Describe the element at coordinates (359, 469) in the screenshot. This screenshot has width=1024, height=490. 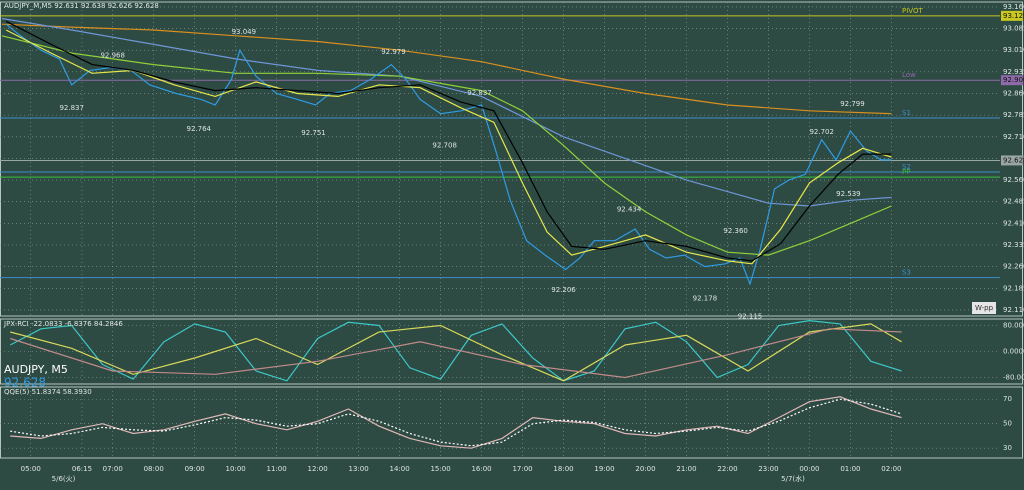
I see `x-tick-label: 13:00` at that location.